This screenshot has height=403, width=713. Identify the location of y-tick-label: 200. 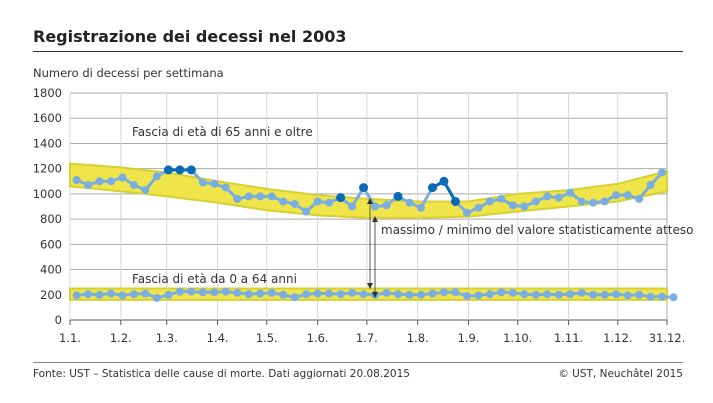
(51, 295).